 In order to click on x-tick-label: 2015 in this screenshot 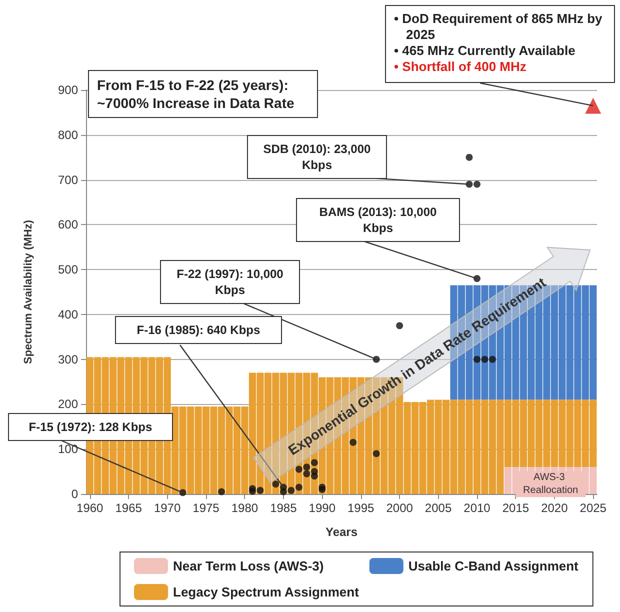, I will do `click(516, 508)`.